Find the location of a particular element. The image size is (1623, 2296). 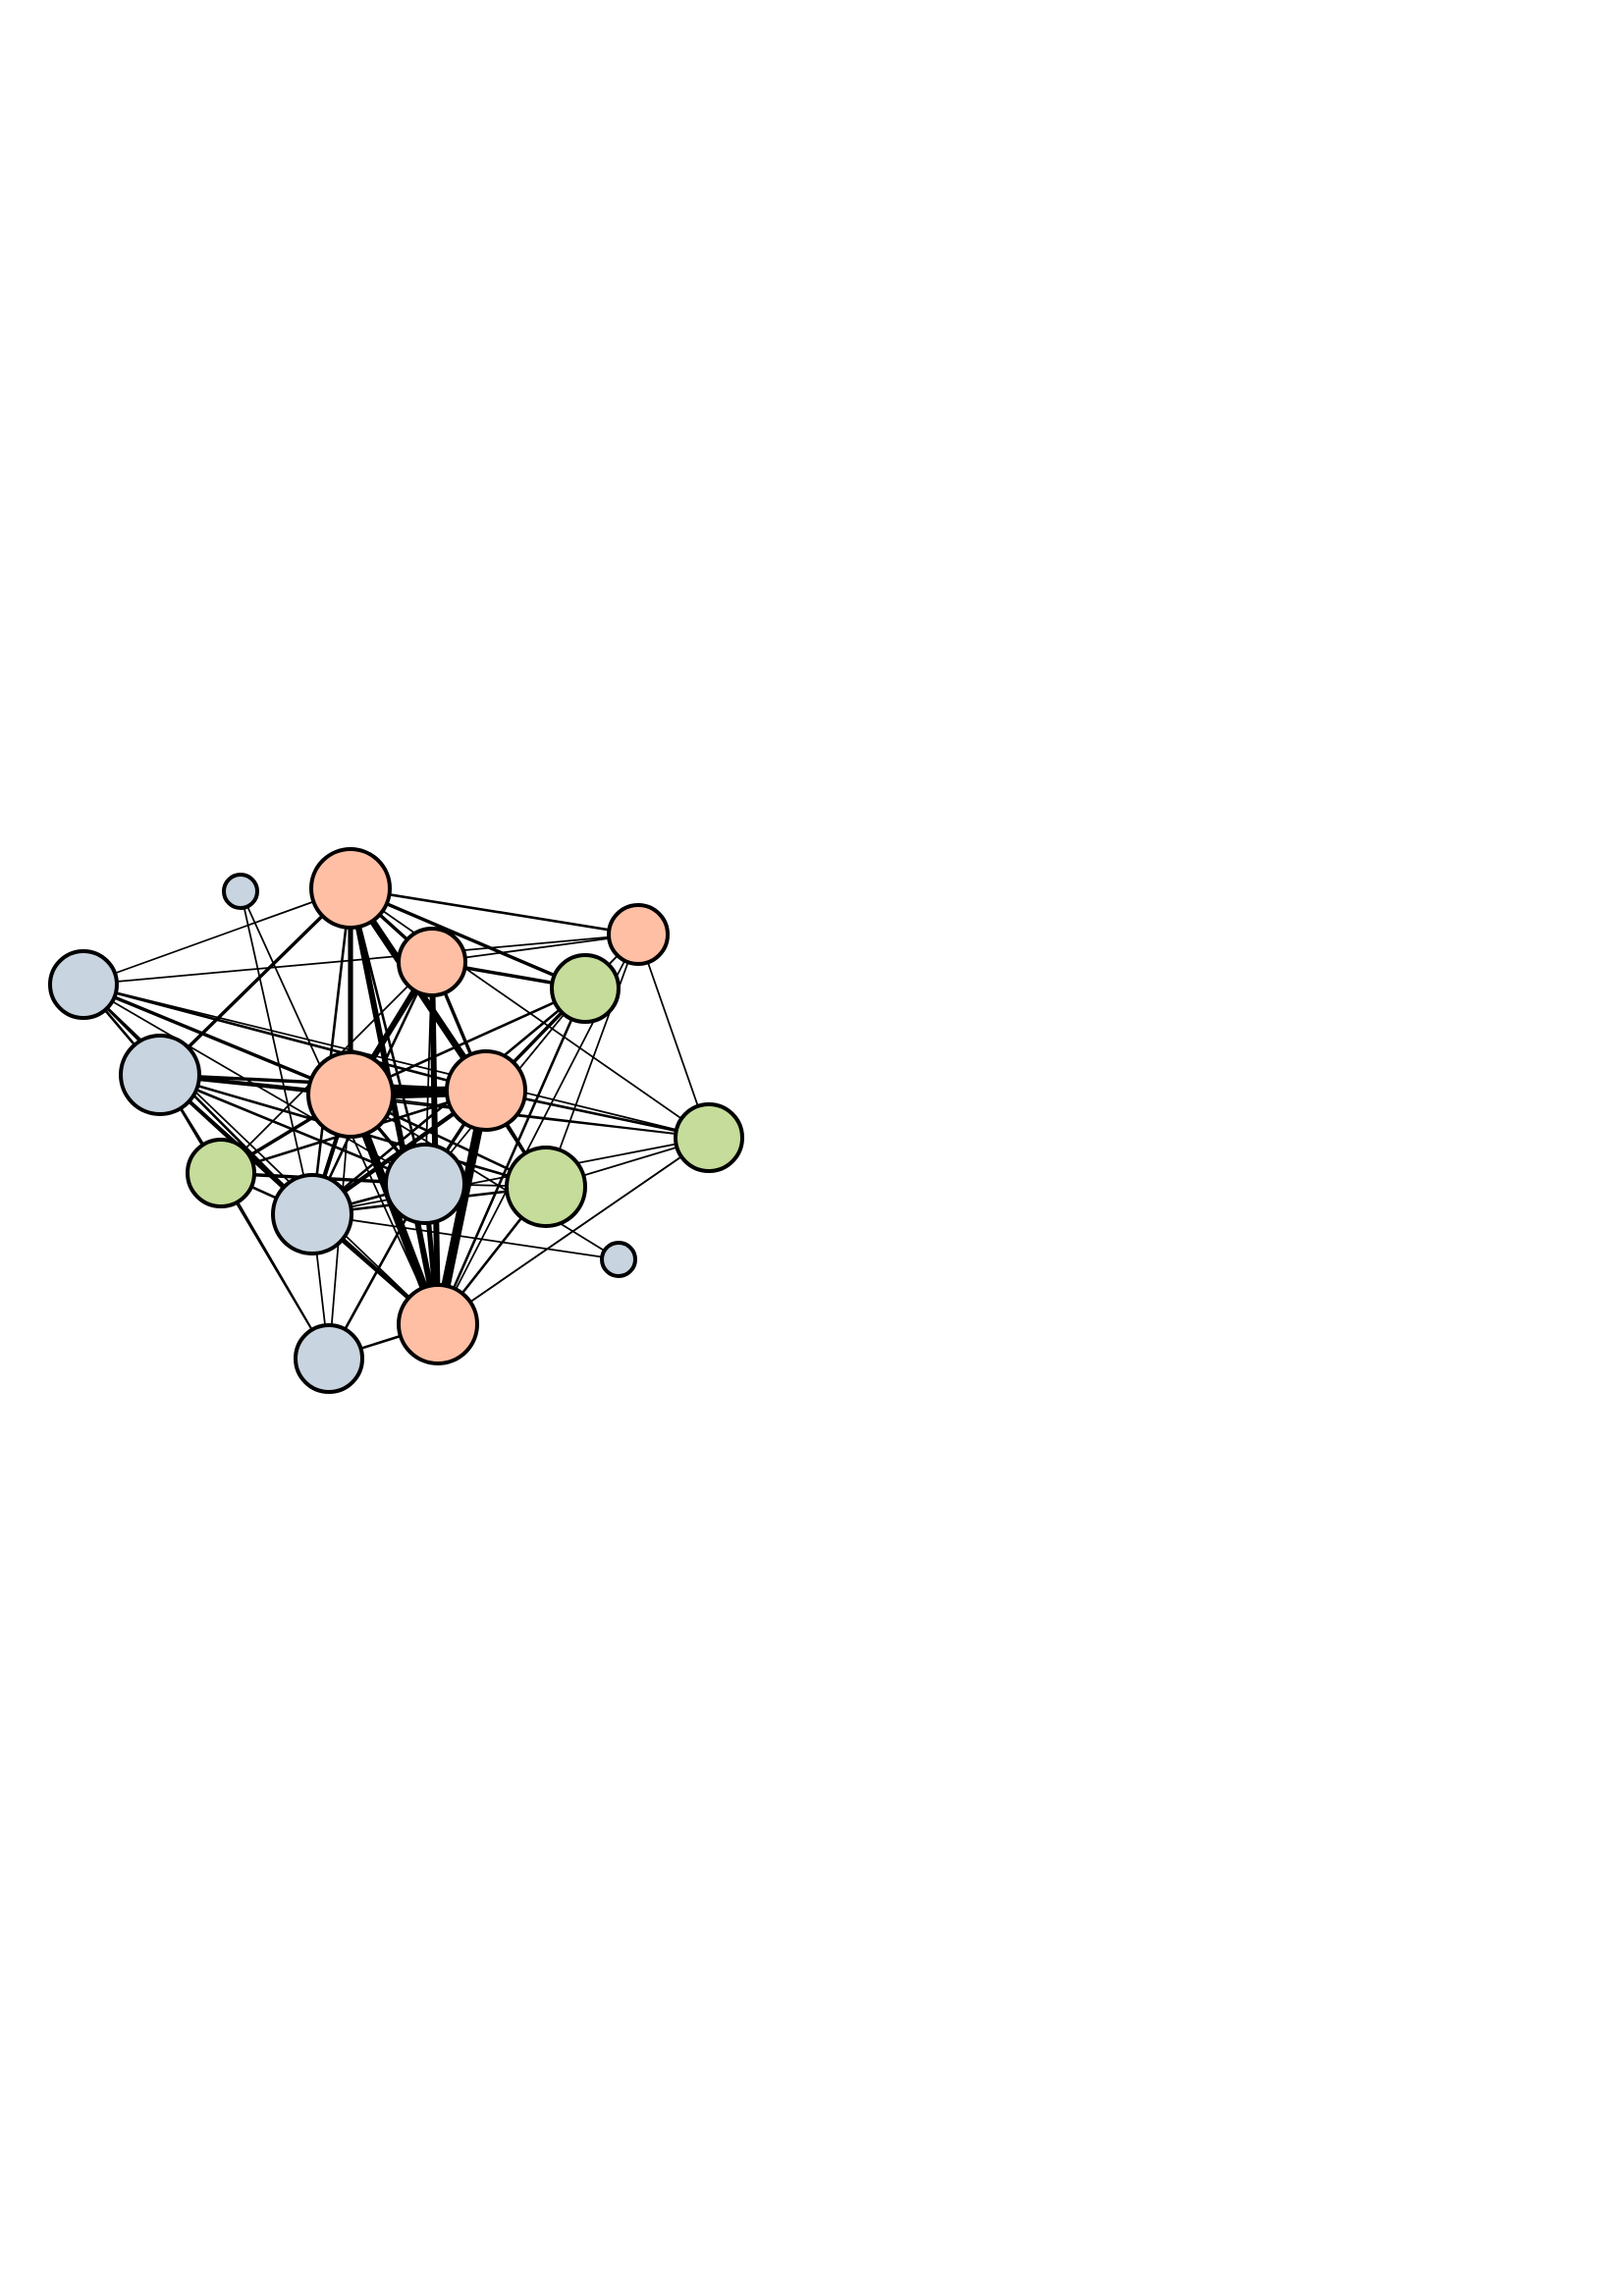

node-n9 is located at coordinates (486, 1090).